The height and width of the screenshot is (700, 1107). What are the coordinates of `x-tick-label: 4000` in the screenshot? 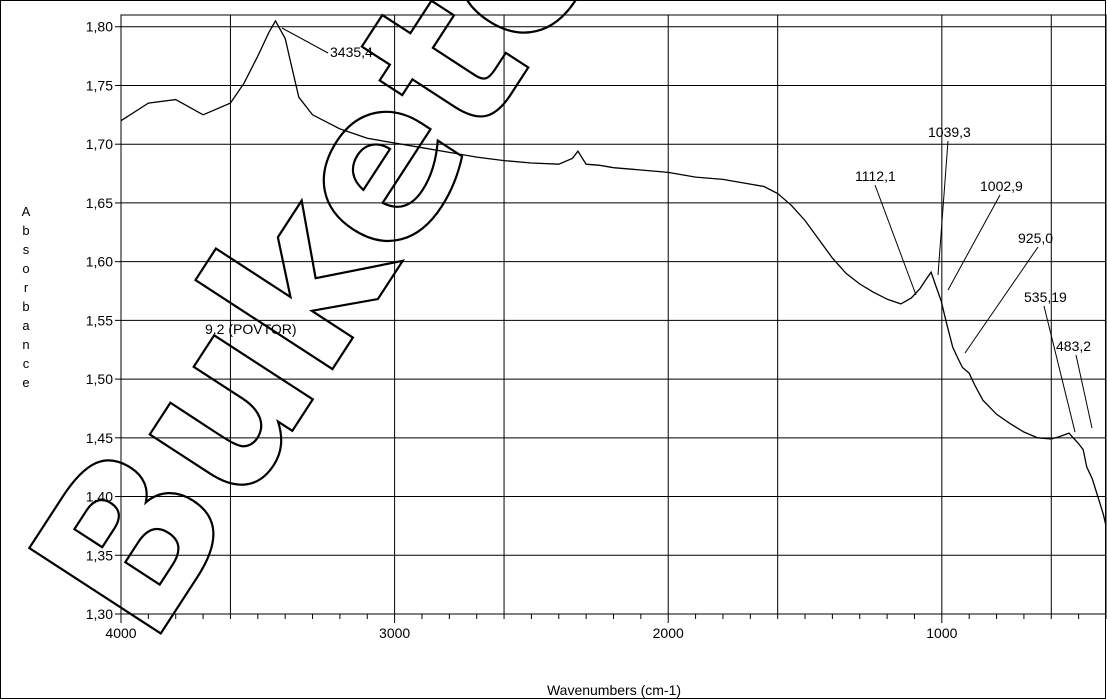 It's located at (120, 633).